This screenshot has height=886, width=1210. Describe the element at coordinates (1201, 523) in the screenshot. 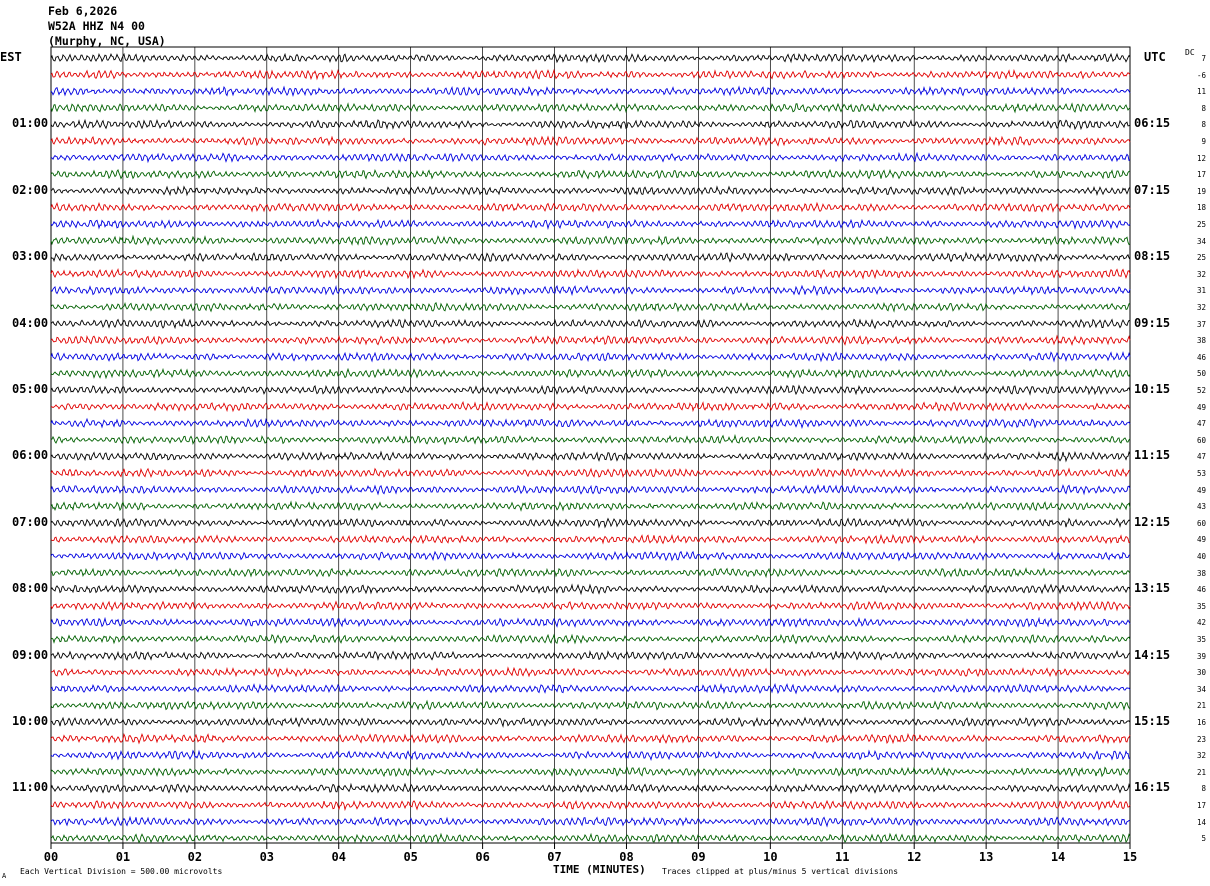

I see `dc-value: 60` at that location.